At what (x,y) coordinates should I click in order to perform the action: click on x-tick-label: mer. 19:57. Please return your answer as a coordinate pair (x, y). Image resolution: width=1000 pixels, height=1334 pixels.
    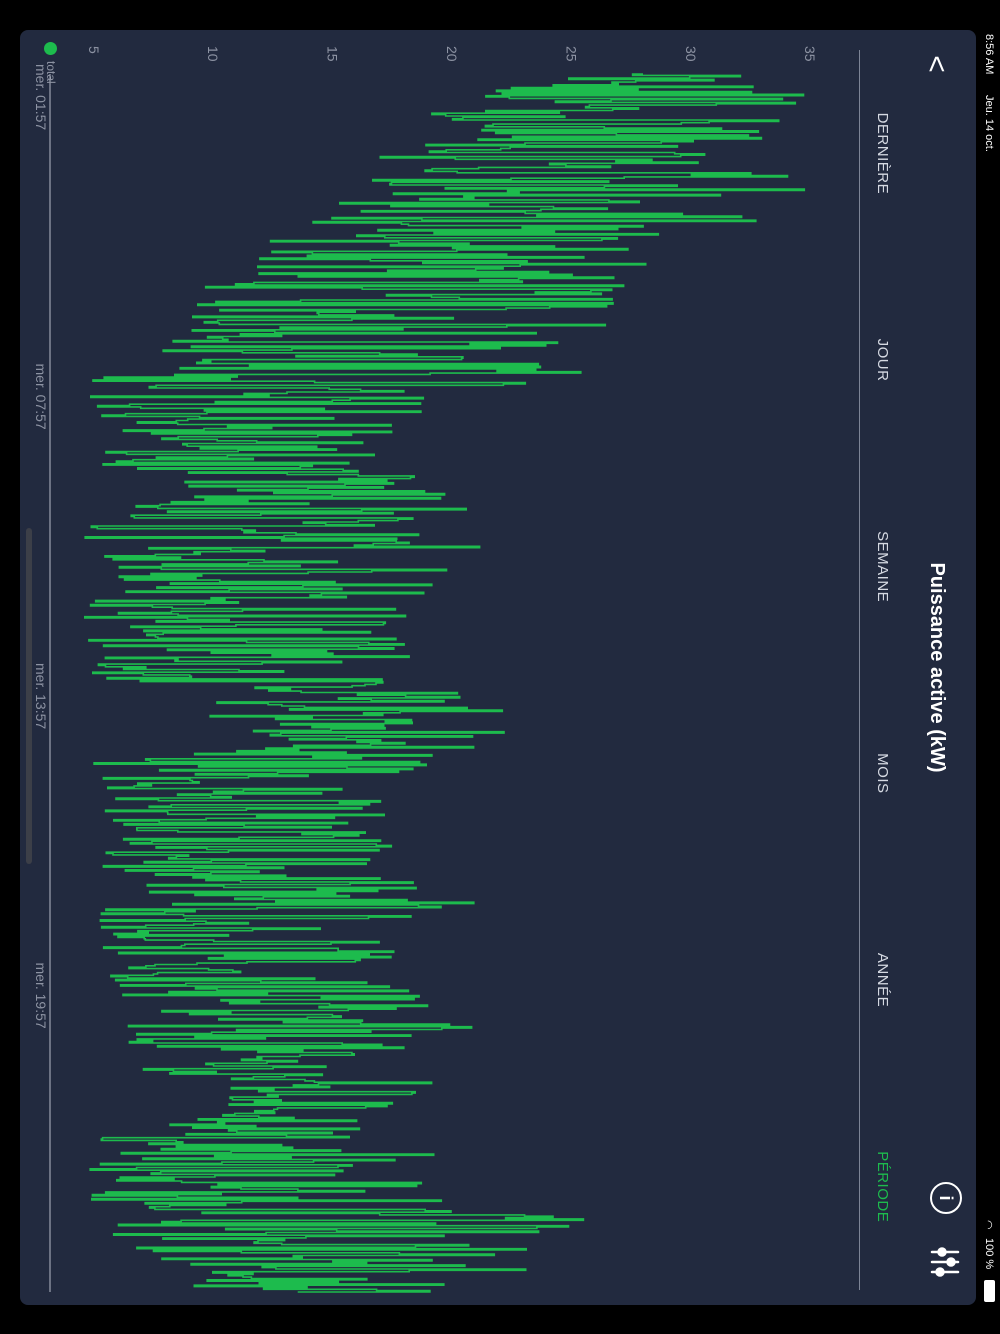
    Looking at the image, I should click on (41, 996).